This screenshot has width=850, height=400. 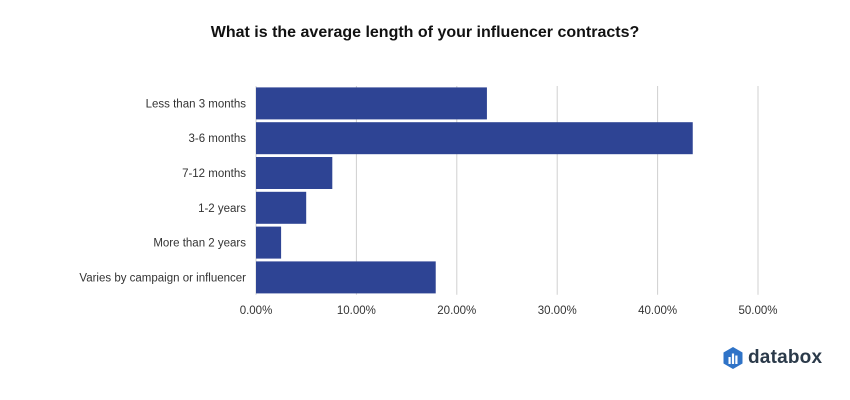 I want to click on x-tick-label-3: 30.00%, so click(x=557, y=311).